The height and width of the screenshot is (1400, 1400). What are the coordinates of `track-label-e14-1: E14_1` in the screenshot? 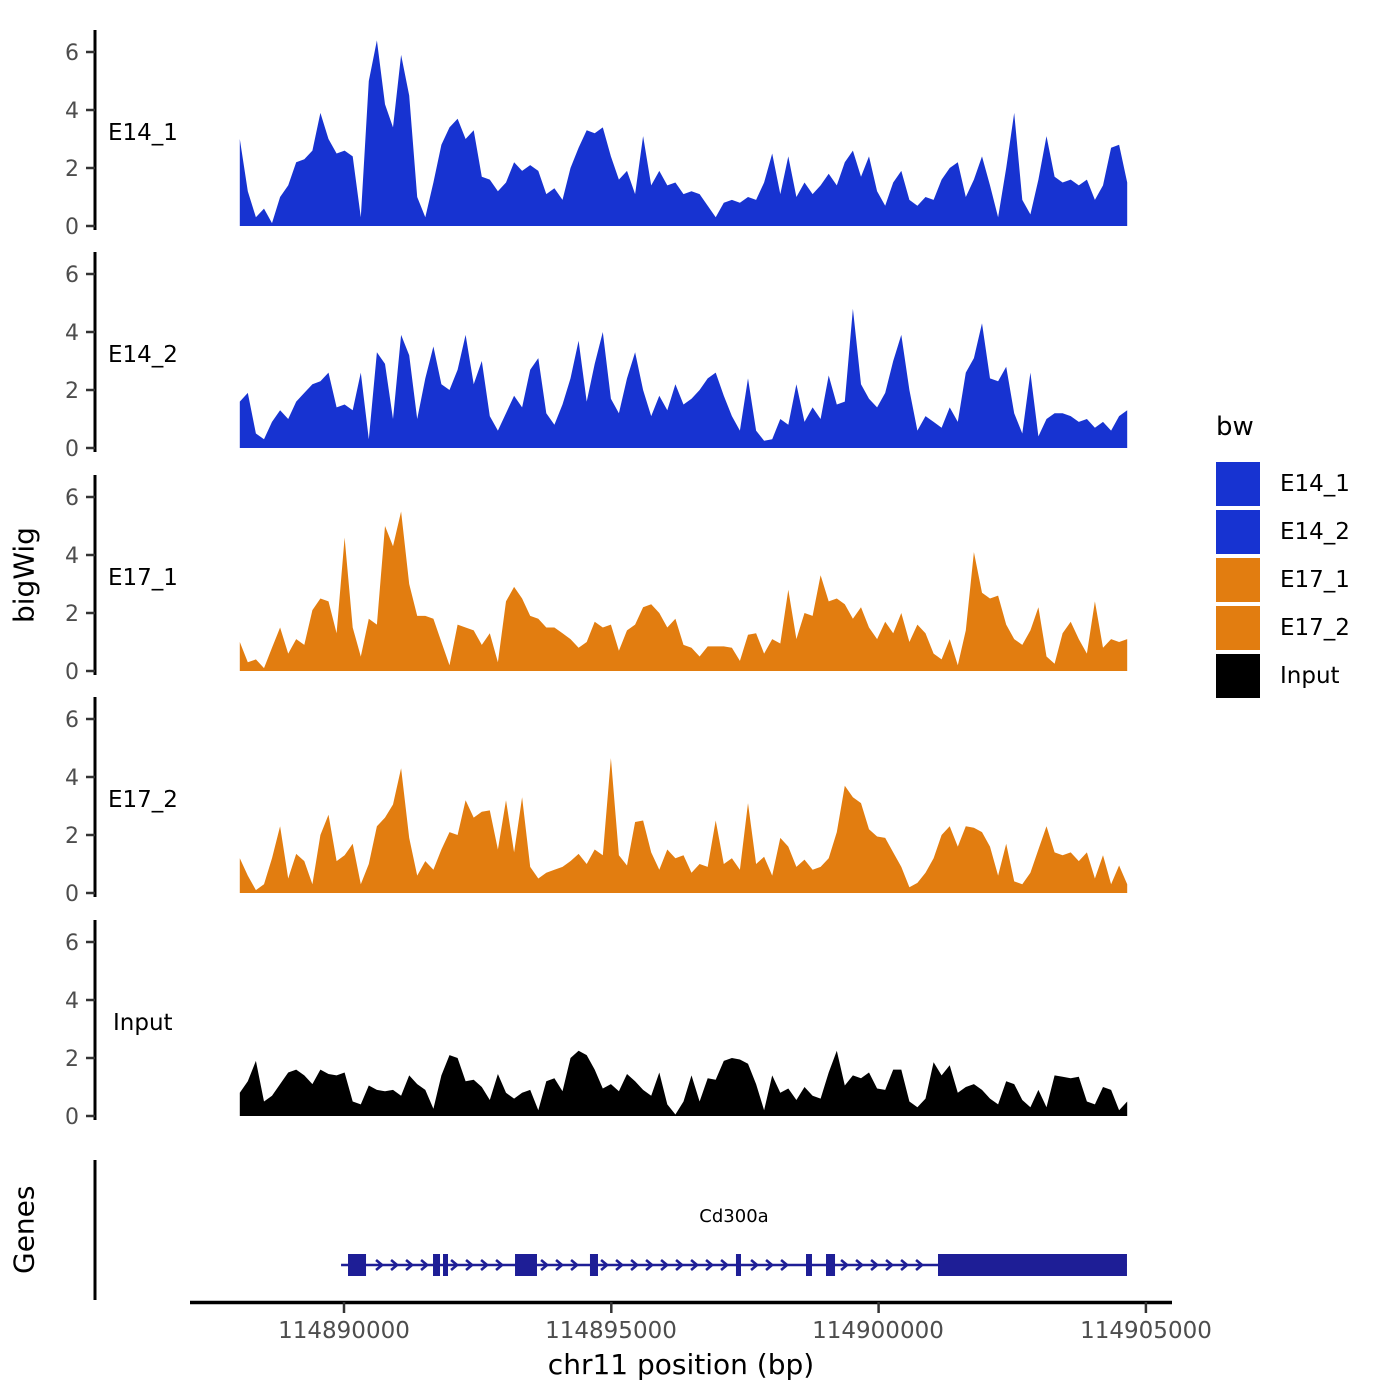 It's located at (143, 133).